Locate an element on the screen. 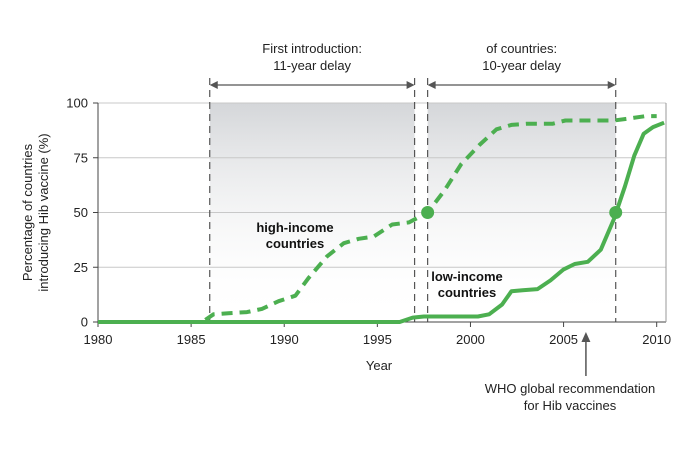  x-tick-label: 1980 is located at coordinates (98, 339).